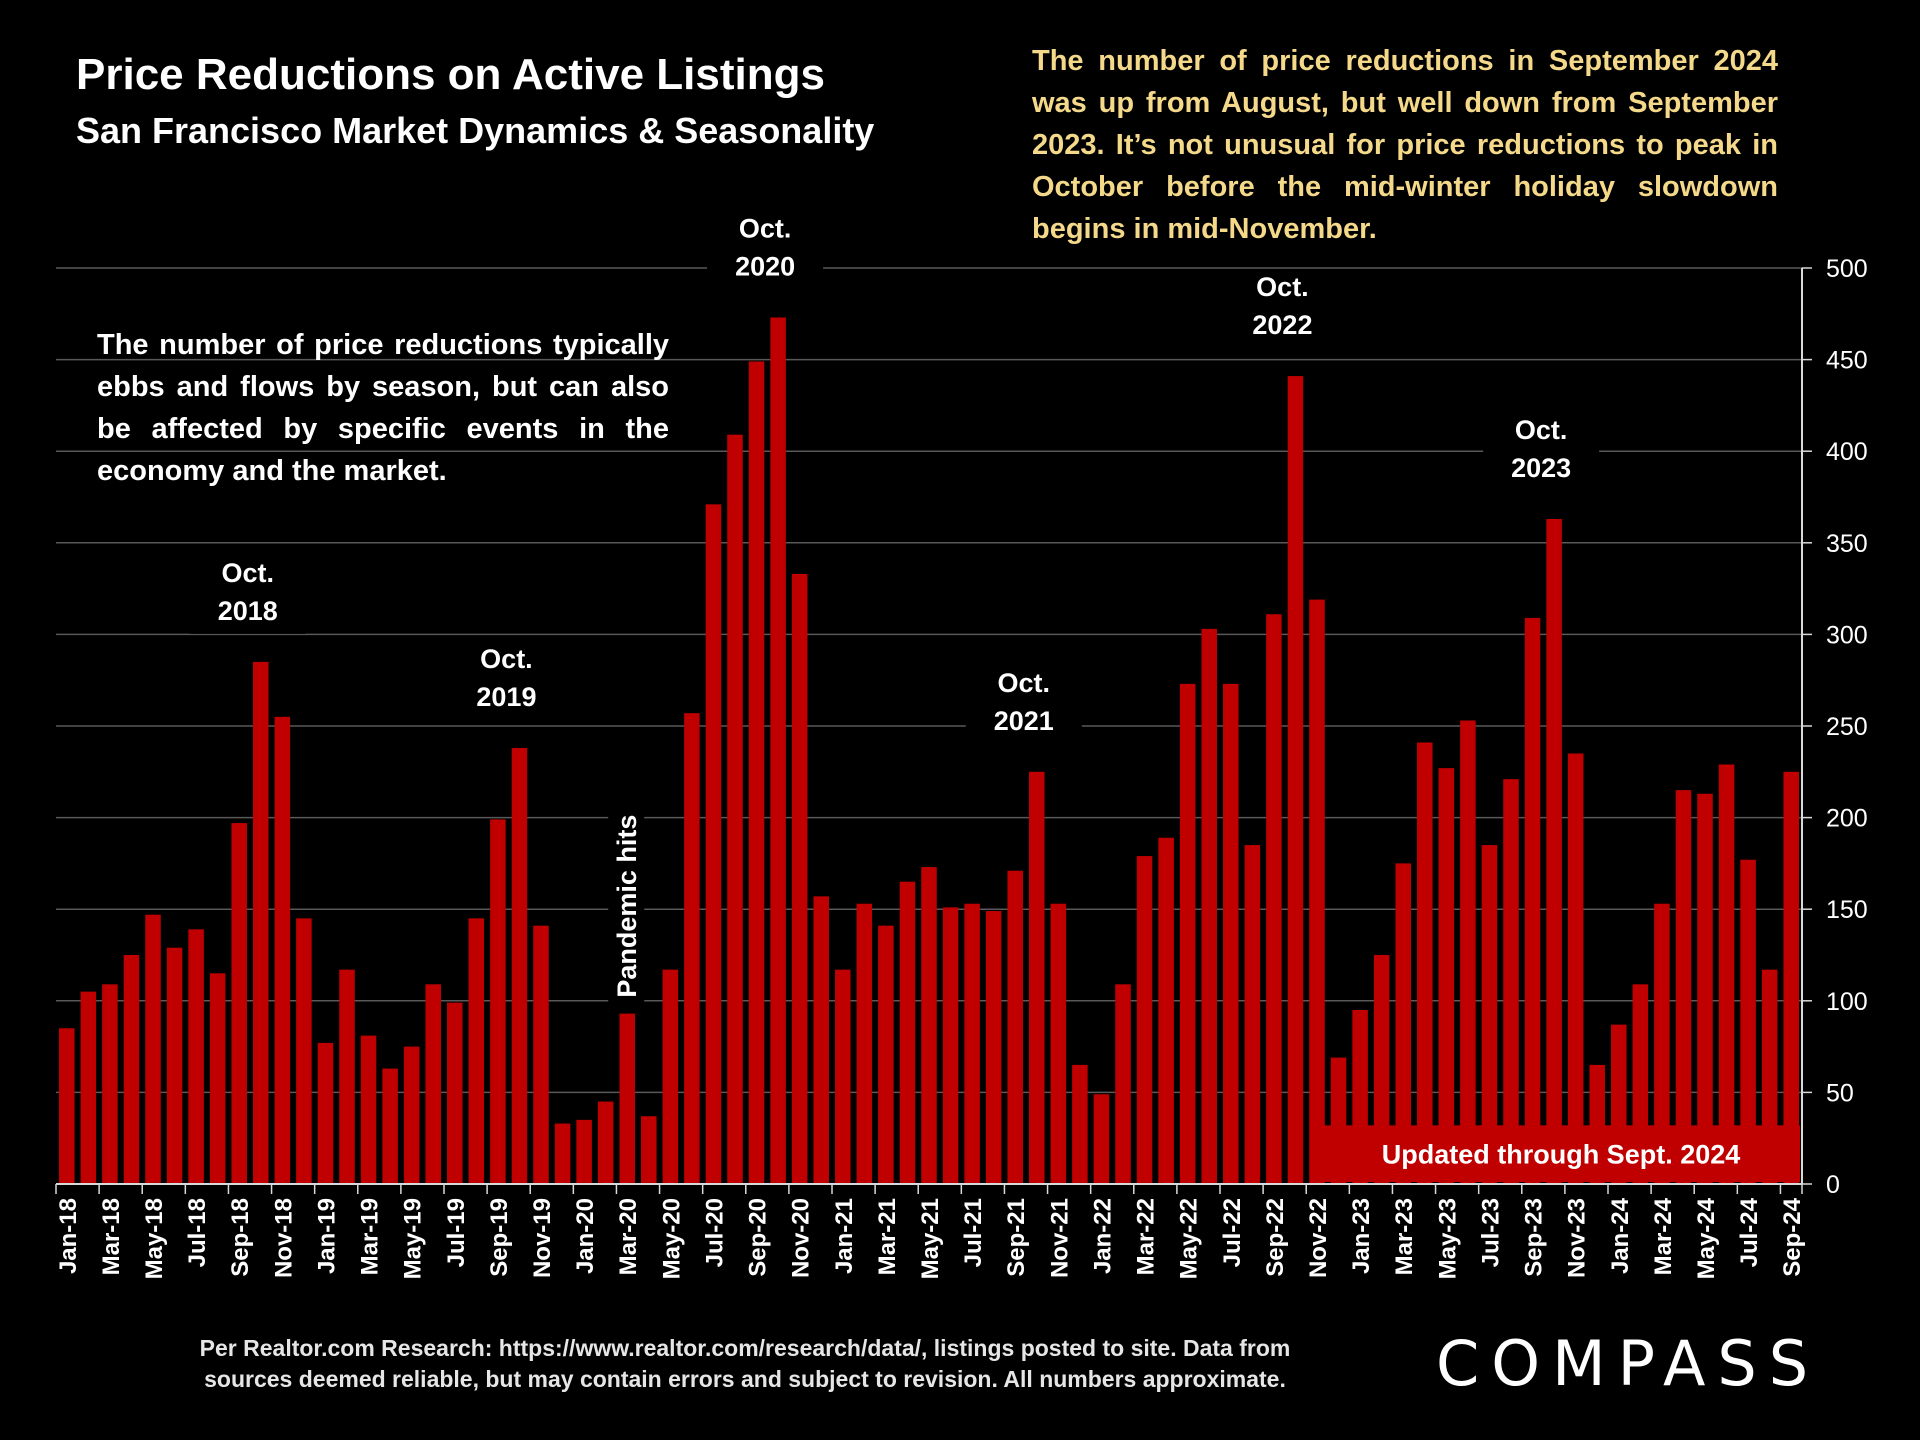 The image size is (1920, 1440). I want to click on x-tick-label: Mar-21, so click(887, 1236).